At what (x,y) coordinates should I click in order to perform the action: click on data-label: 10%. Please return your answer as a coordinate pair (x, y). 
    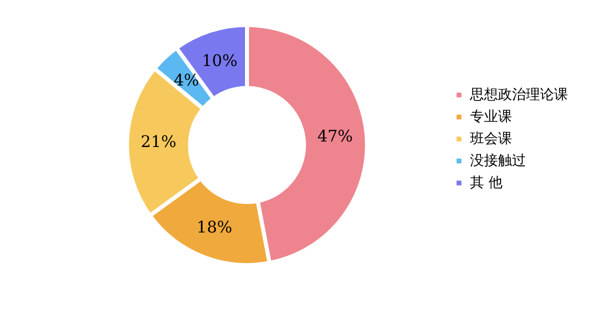
    Looking at the image, I should click on (220, 60).